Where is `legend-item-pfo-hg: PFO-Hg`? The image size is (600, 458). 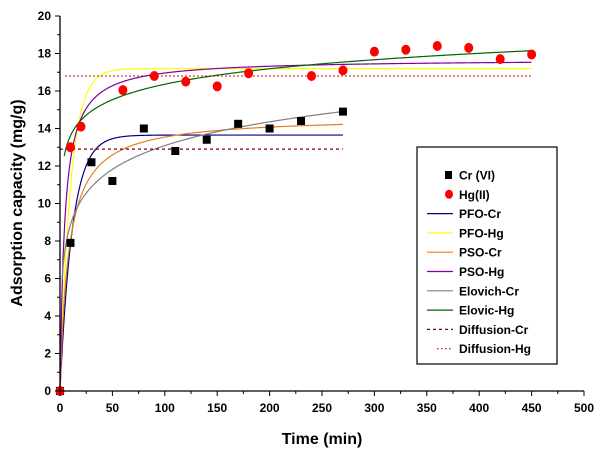
legend-item-pfo-hg: PFO-Hg is located at coordinates (465, 233).